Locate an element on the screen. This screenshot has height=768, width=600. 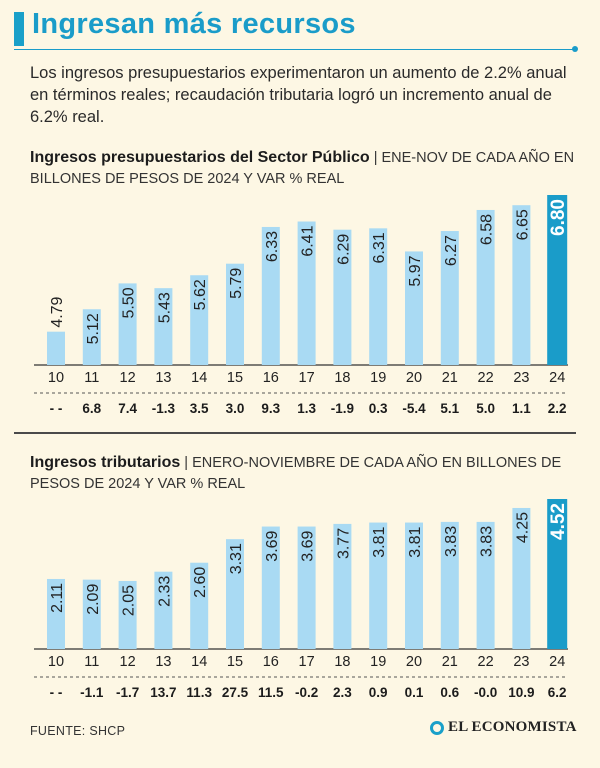
chart2-tick-label: 13 is located at coordinates (163, 662).